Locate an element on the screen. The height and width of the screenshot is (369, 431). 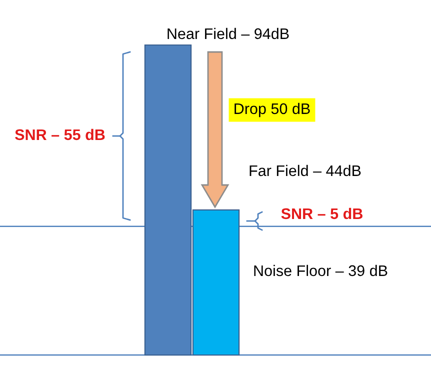
annotation: Drop 50 dB is located at coordinates (272, 110).